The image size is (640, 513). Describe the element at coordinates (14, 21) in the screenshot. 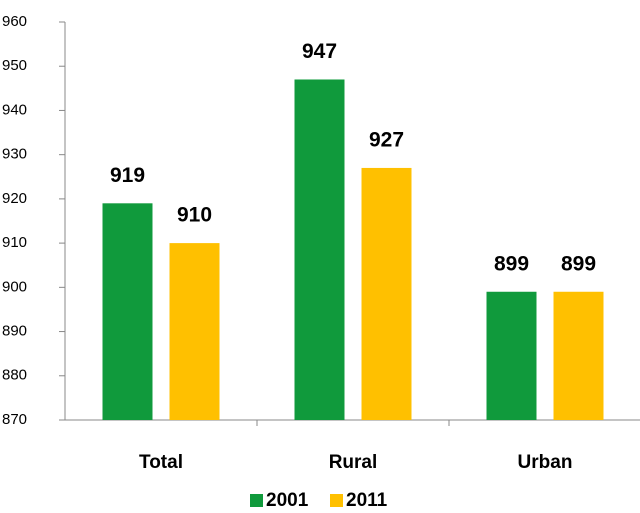

I see `y-tick-label: 960` at that location.